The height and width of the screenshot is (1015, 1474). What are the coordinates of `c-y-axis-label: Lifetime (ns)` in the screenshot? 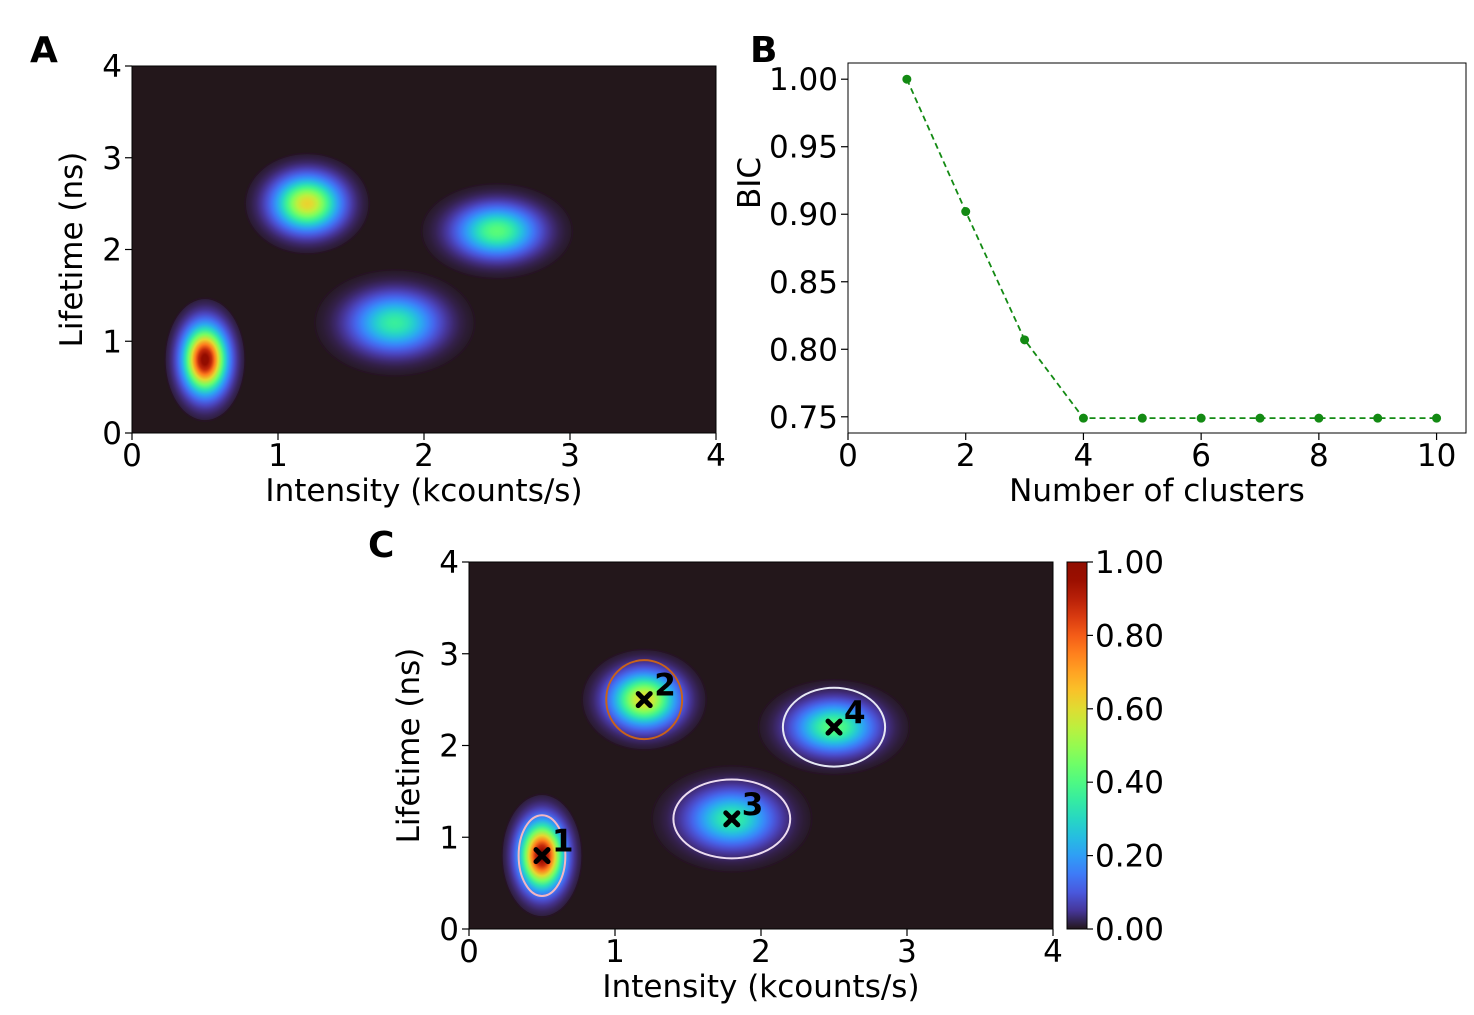 It's located at (409, 746).